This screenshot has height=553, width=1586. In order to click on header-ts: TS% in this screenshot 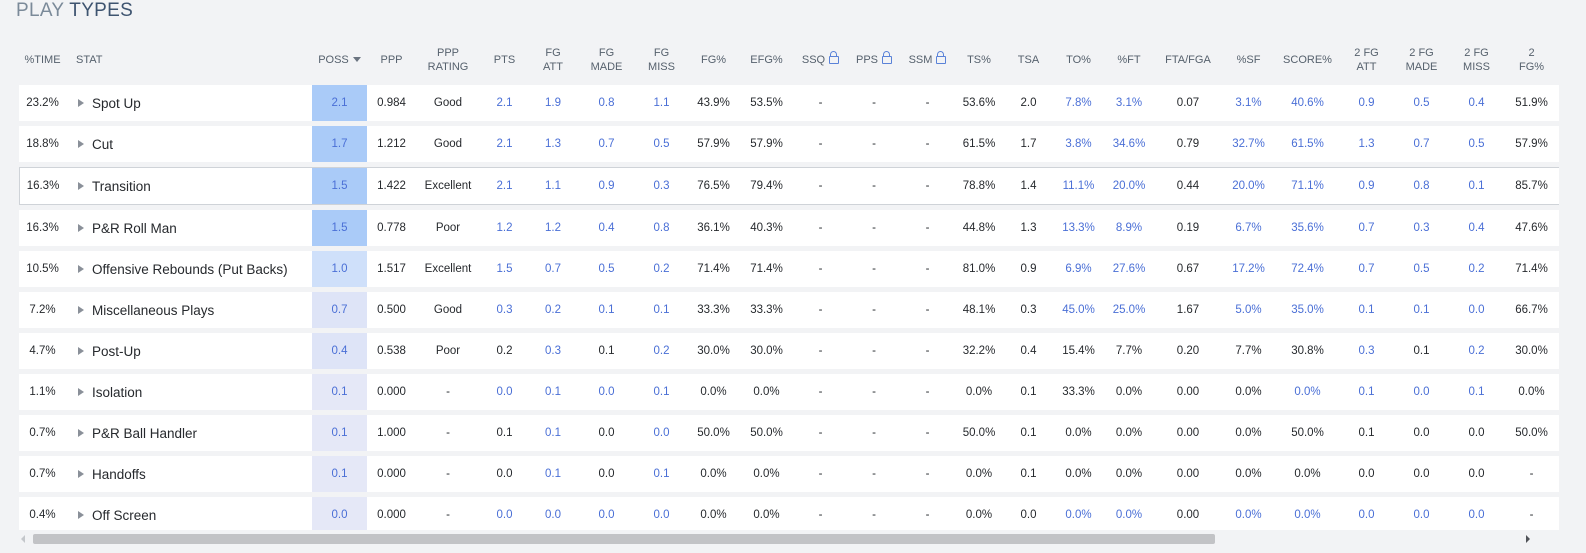, I will do `click(979, 60)`.